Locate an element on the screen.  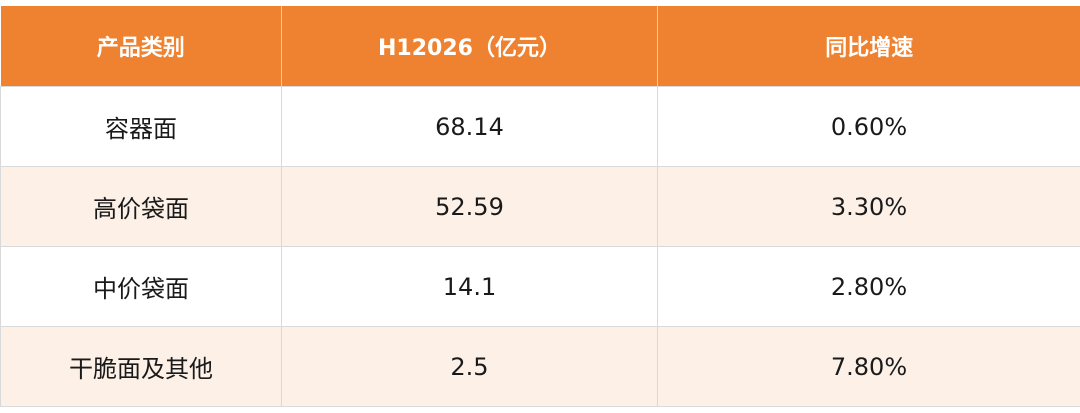
table-cell: 容器面 is located at coordinates (141, 126).